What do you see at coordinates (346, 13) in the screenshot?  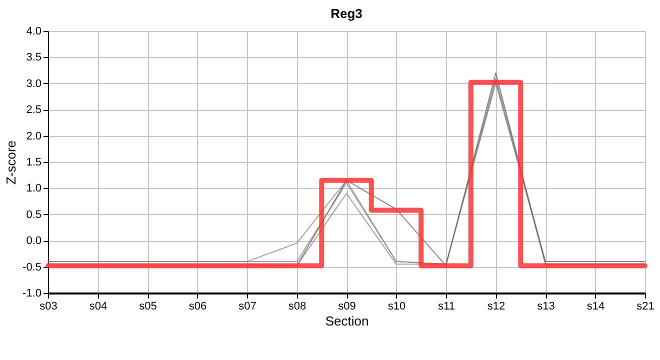 I see `chart-title: Reg3` at bounding box center [346, 13].